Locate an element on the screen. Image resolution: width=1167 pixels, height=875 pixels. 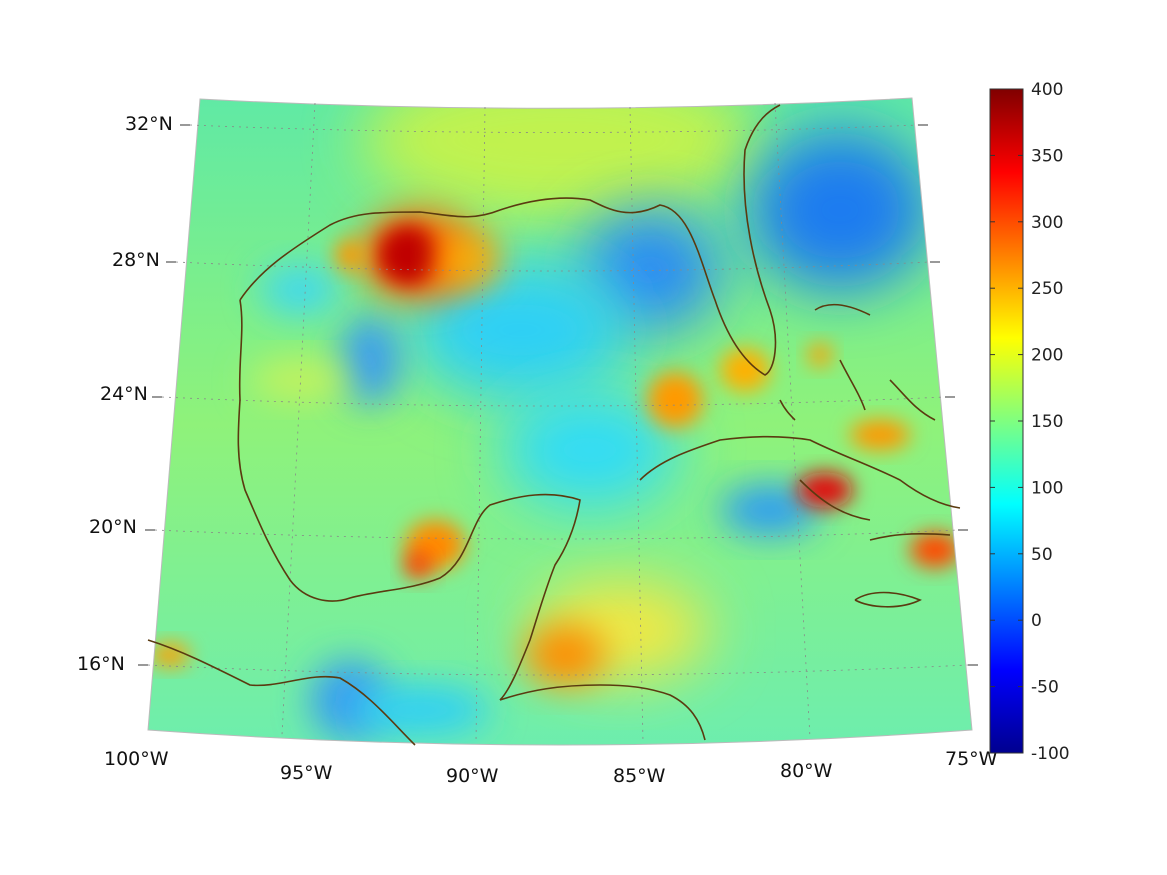
colorbar-tick-label: 350 is located at coordinates (1047, 156).